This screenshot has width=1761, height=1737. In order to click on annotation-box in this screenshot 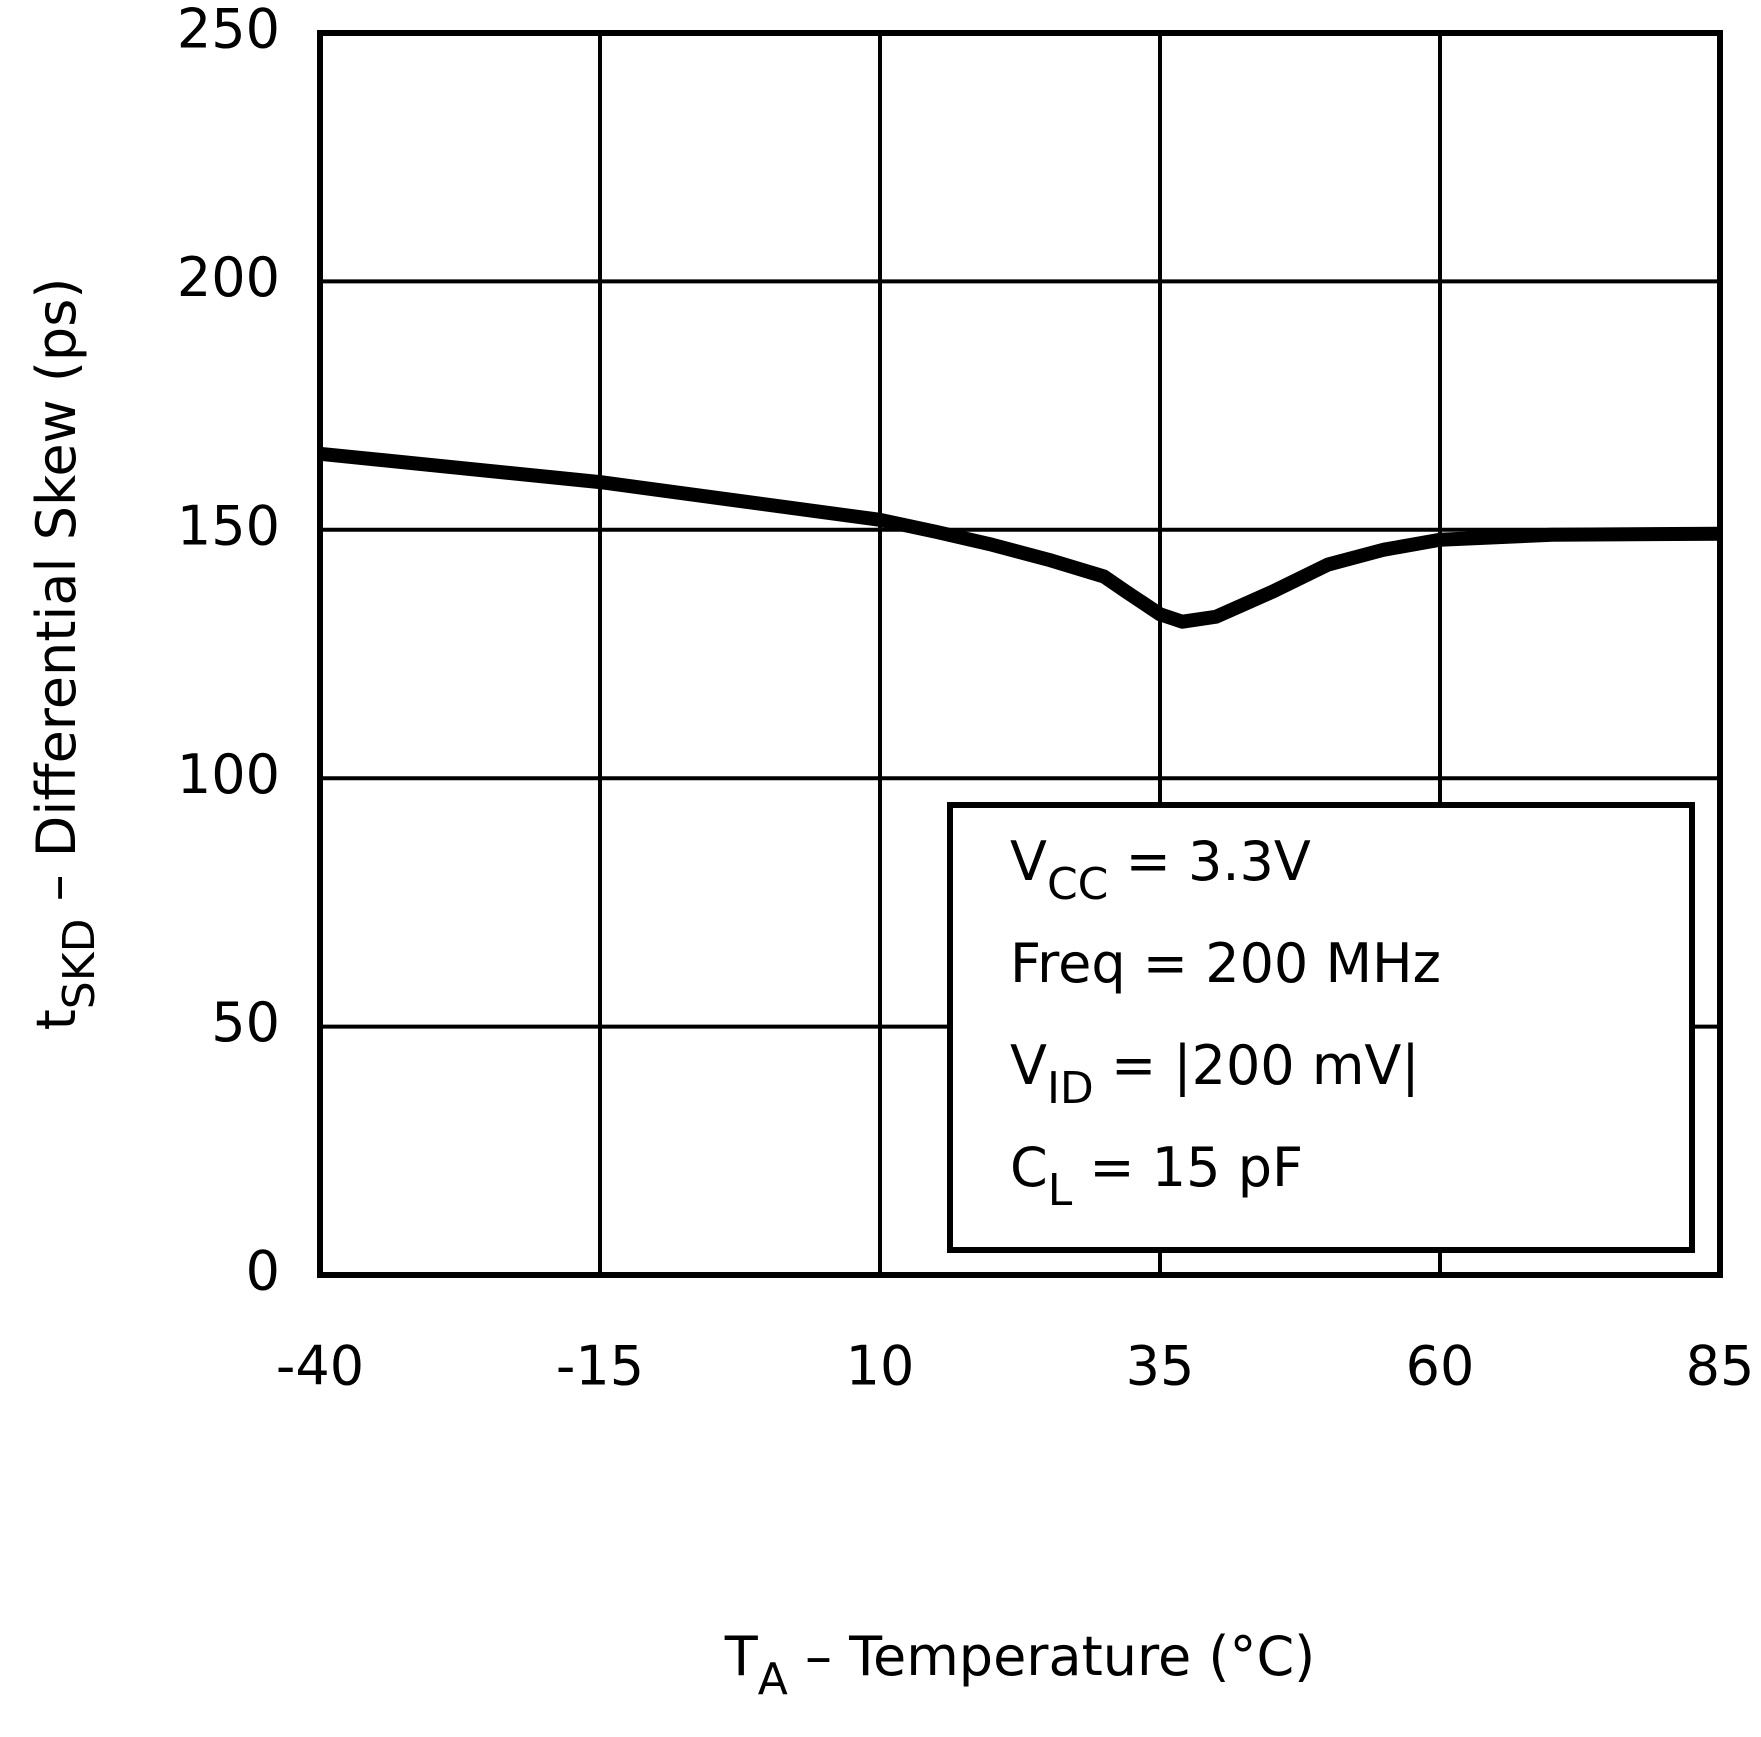, I will do `click(1321, 1027)`.